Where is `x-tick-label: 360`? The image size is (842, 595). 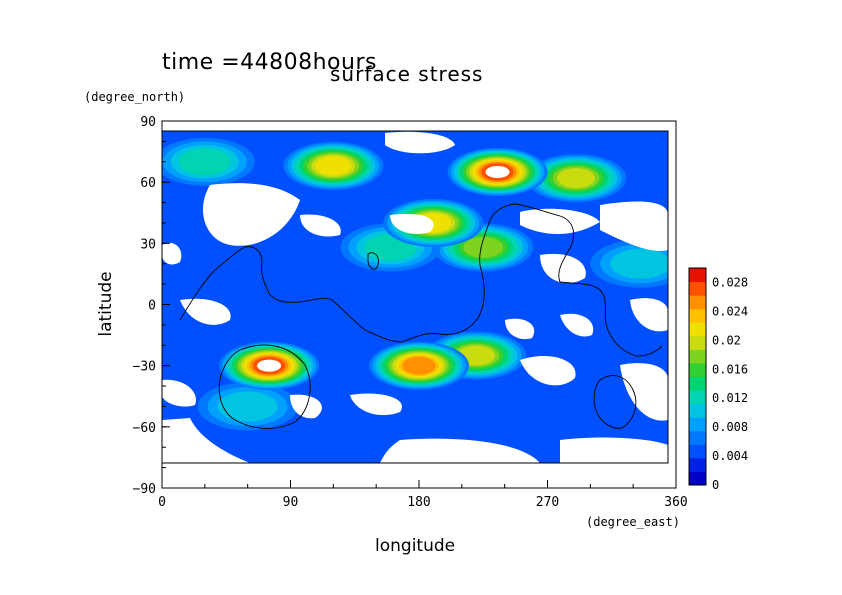 x-tick-label: 360 is located at coordinates (675, 502).